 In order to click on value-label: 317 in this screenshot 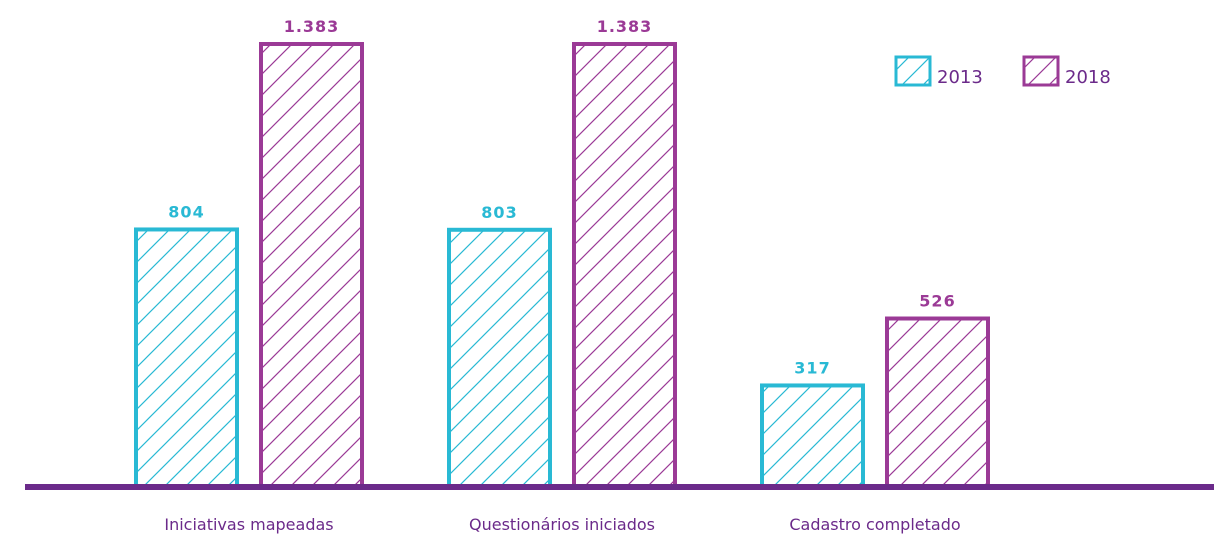, I will do `click(812, 367)`.